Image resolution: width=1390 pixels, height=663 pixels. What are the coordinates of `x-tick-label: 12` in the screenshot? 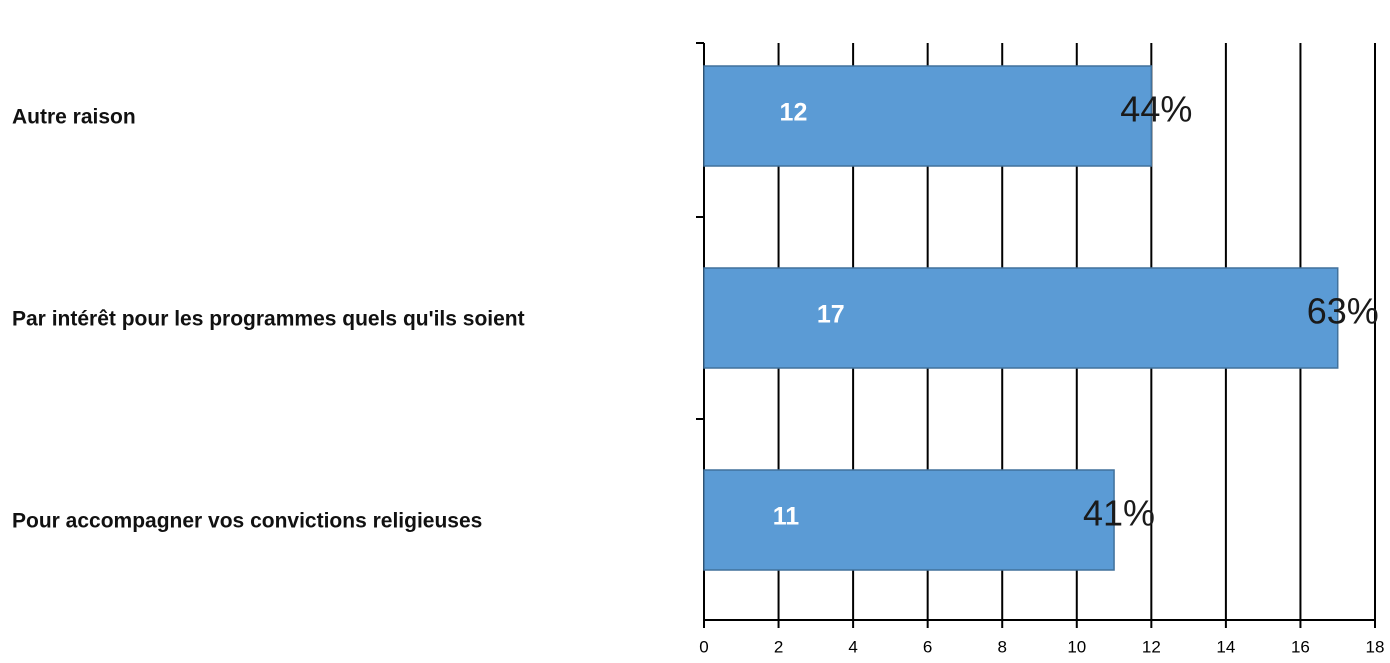 It's located at (1151, 646).